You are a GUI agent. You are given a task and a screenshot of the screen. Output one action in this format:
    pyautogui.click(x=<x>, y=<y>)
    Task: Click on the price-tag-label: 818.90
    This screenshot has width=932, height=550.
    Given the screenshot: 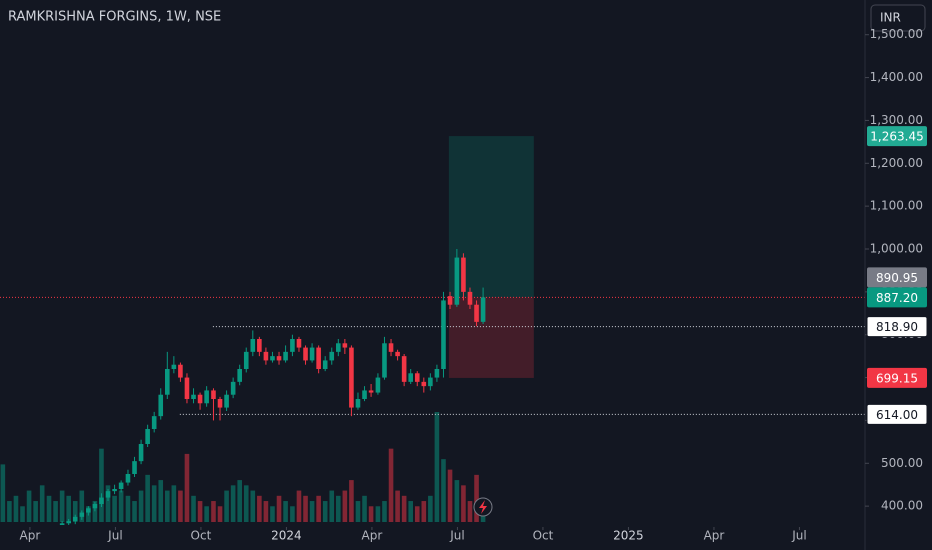 What is the action you would take?
    pyautogui.click(x=897, y=327)
    